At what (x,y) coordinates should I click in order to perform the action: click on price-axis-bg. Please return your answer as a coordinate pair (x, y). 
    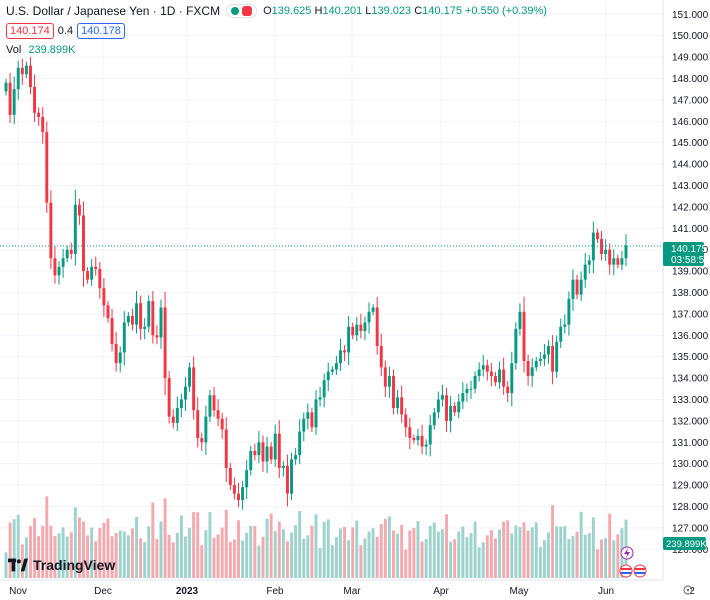
    Looking at the image, I should click on (686, 290).